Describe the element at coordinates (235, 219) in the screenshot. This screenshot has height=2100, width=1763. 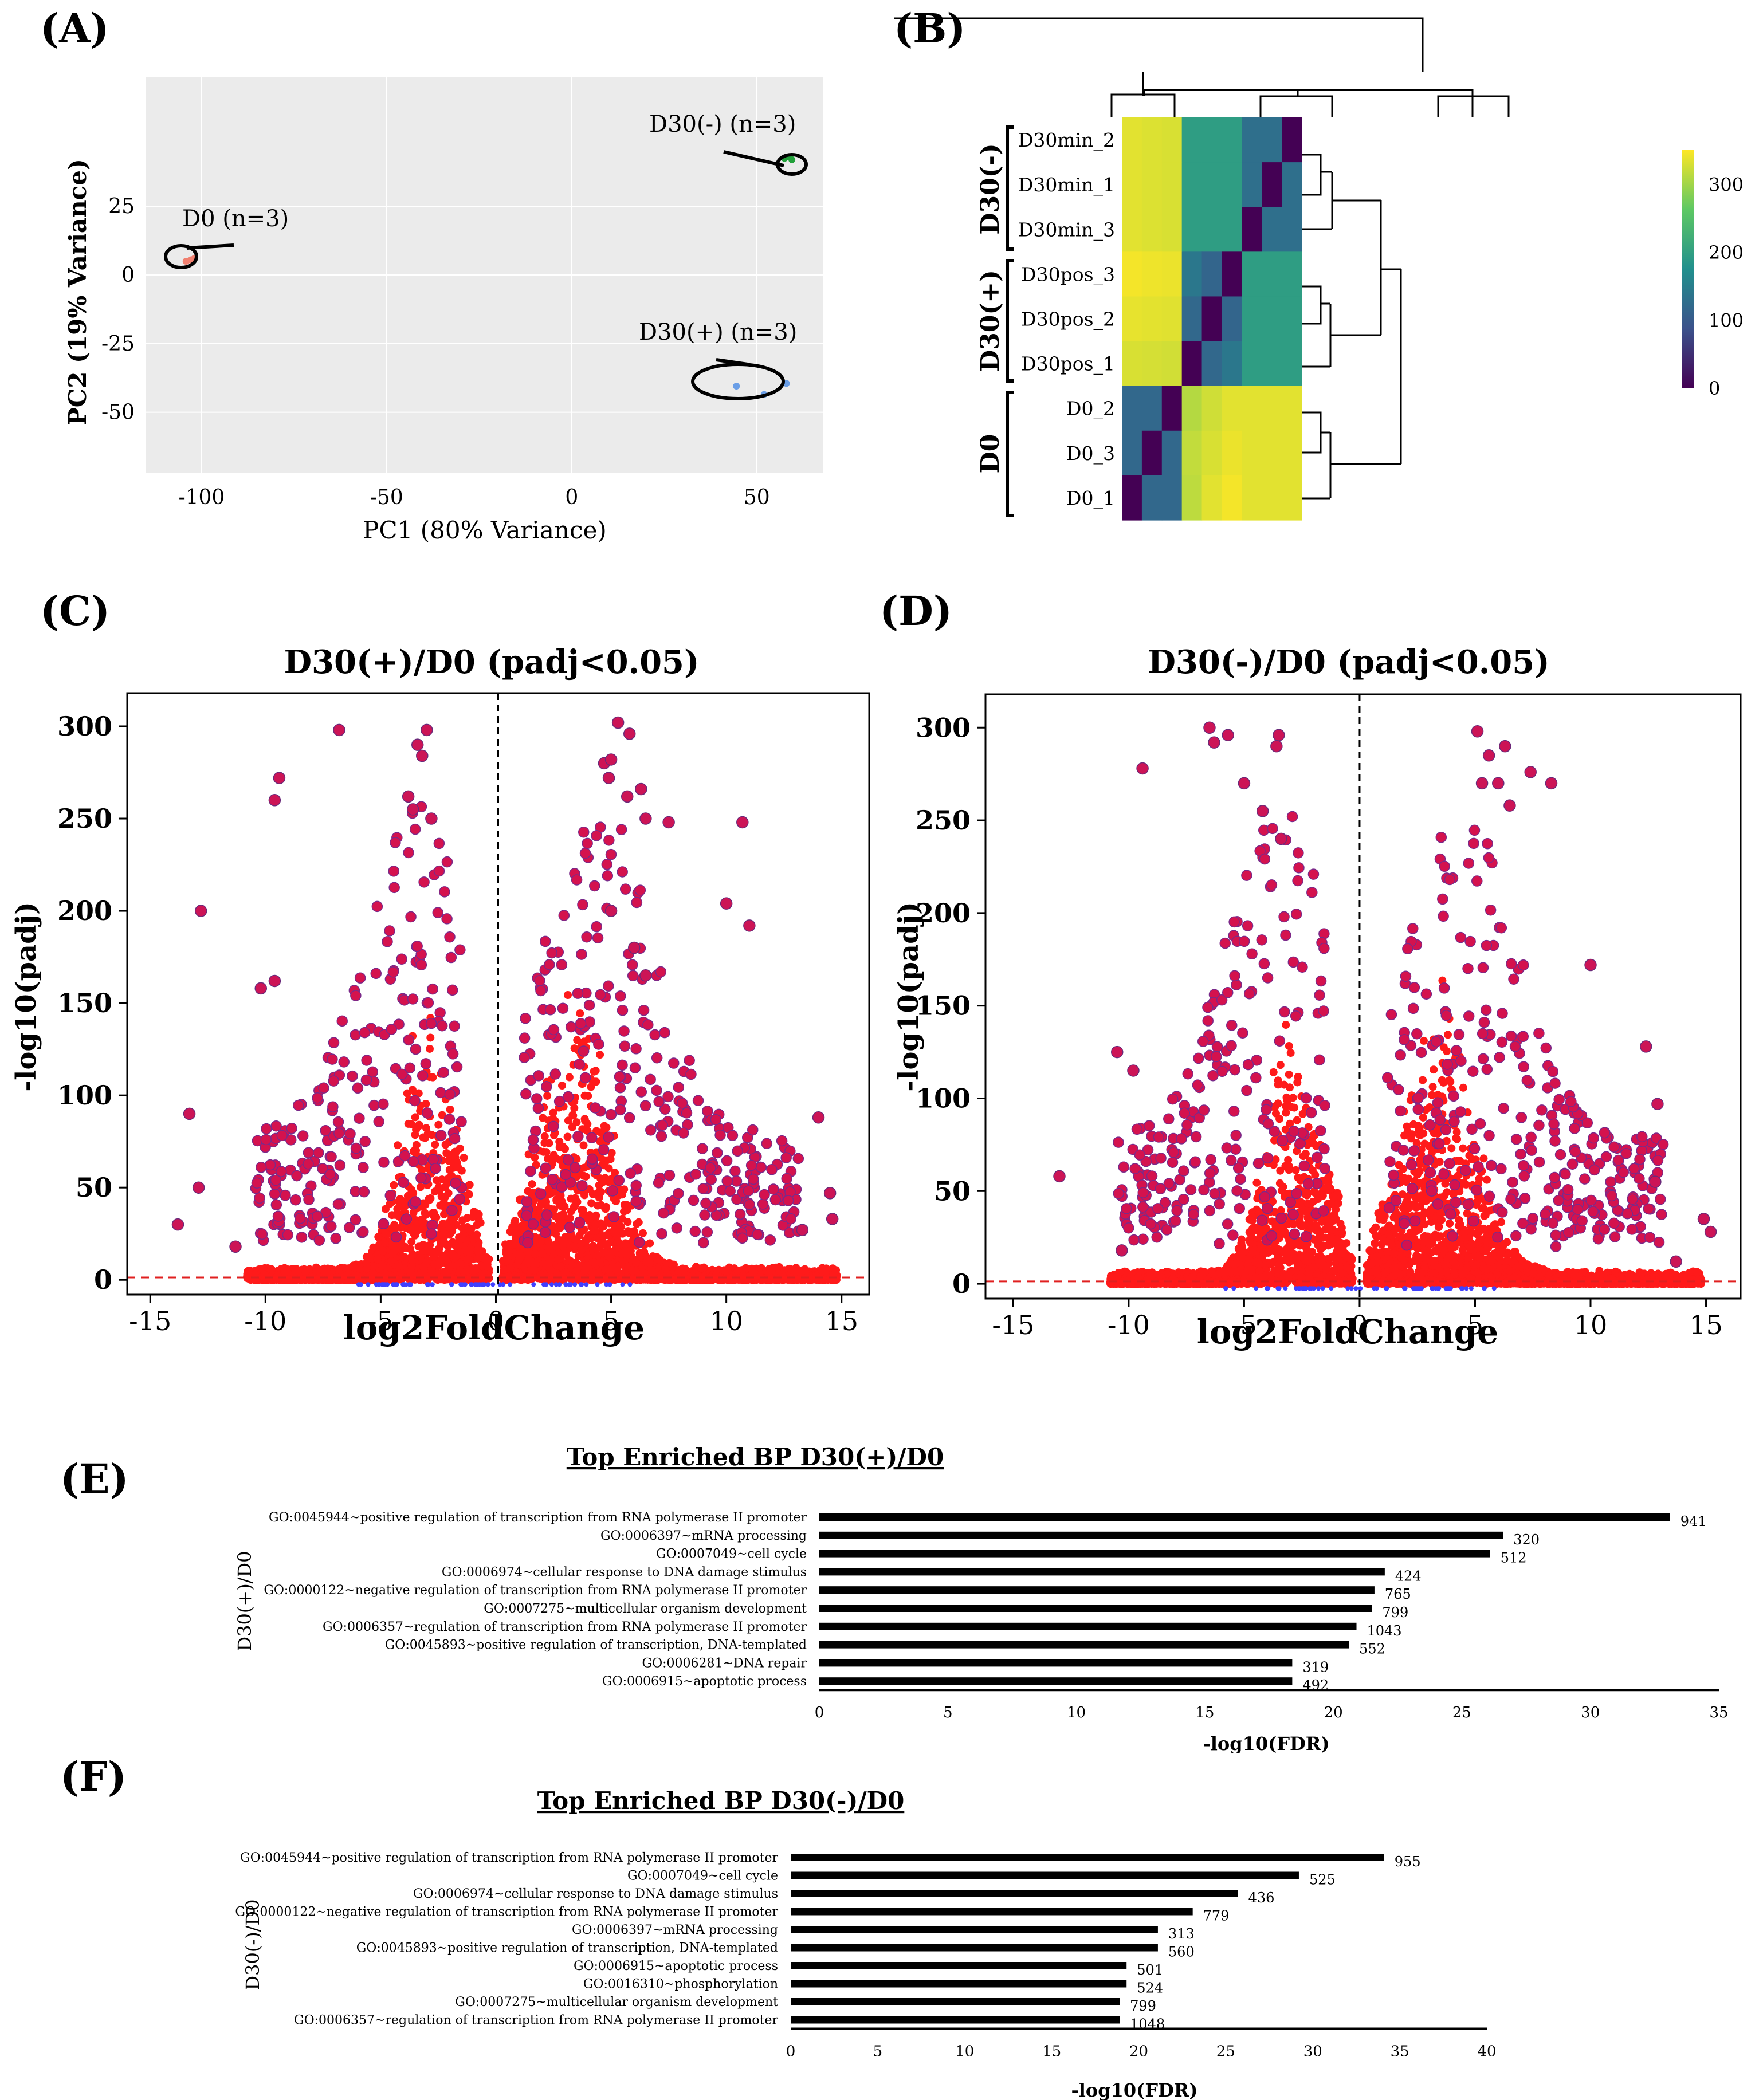
I see `pca-label-d0: D0 (n=3)` at that location.